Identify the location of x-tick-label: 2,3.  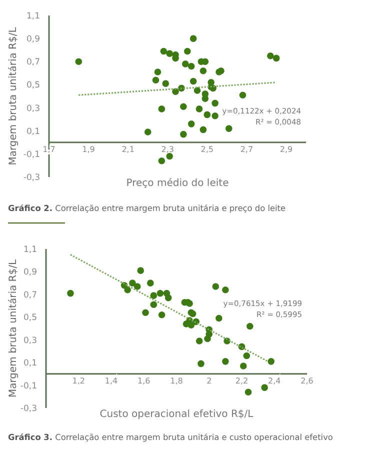
(167, 149).